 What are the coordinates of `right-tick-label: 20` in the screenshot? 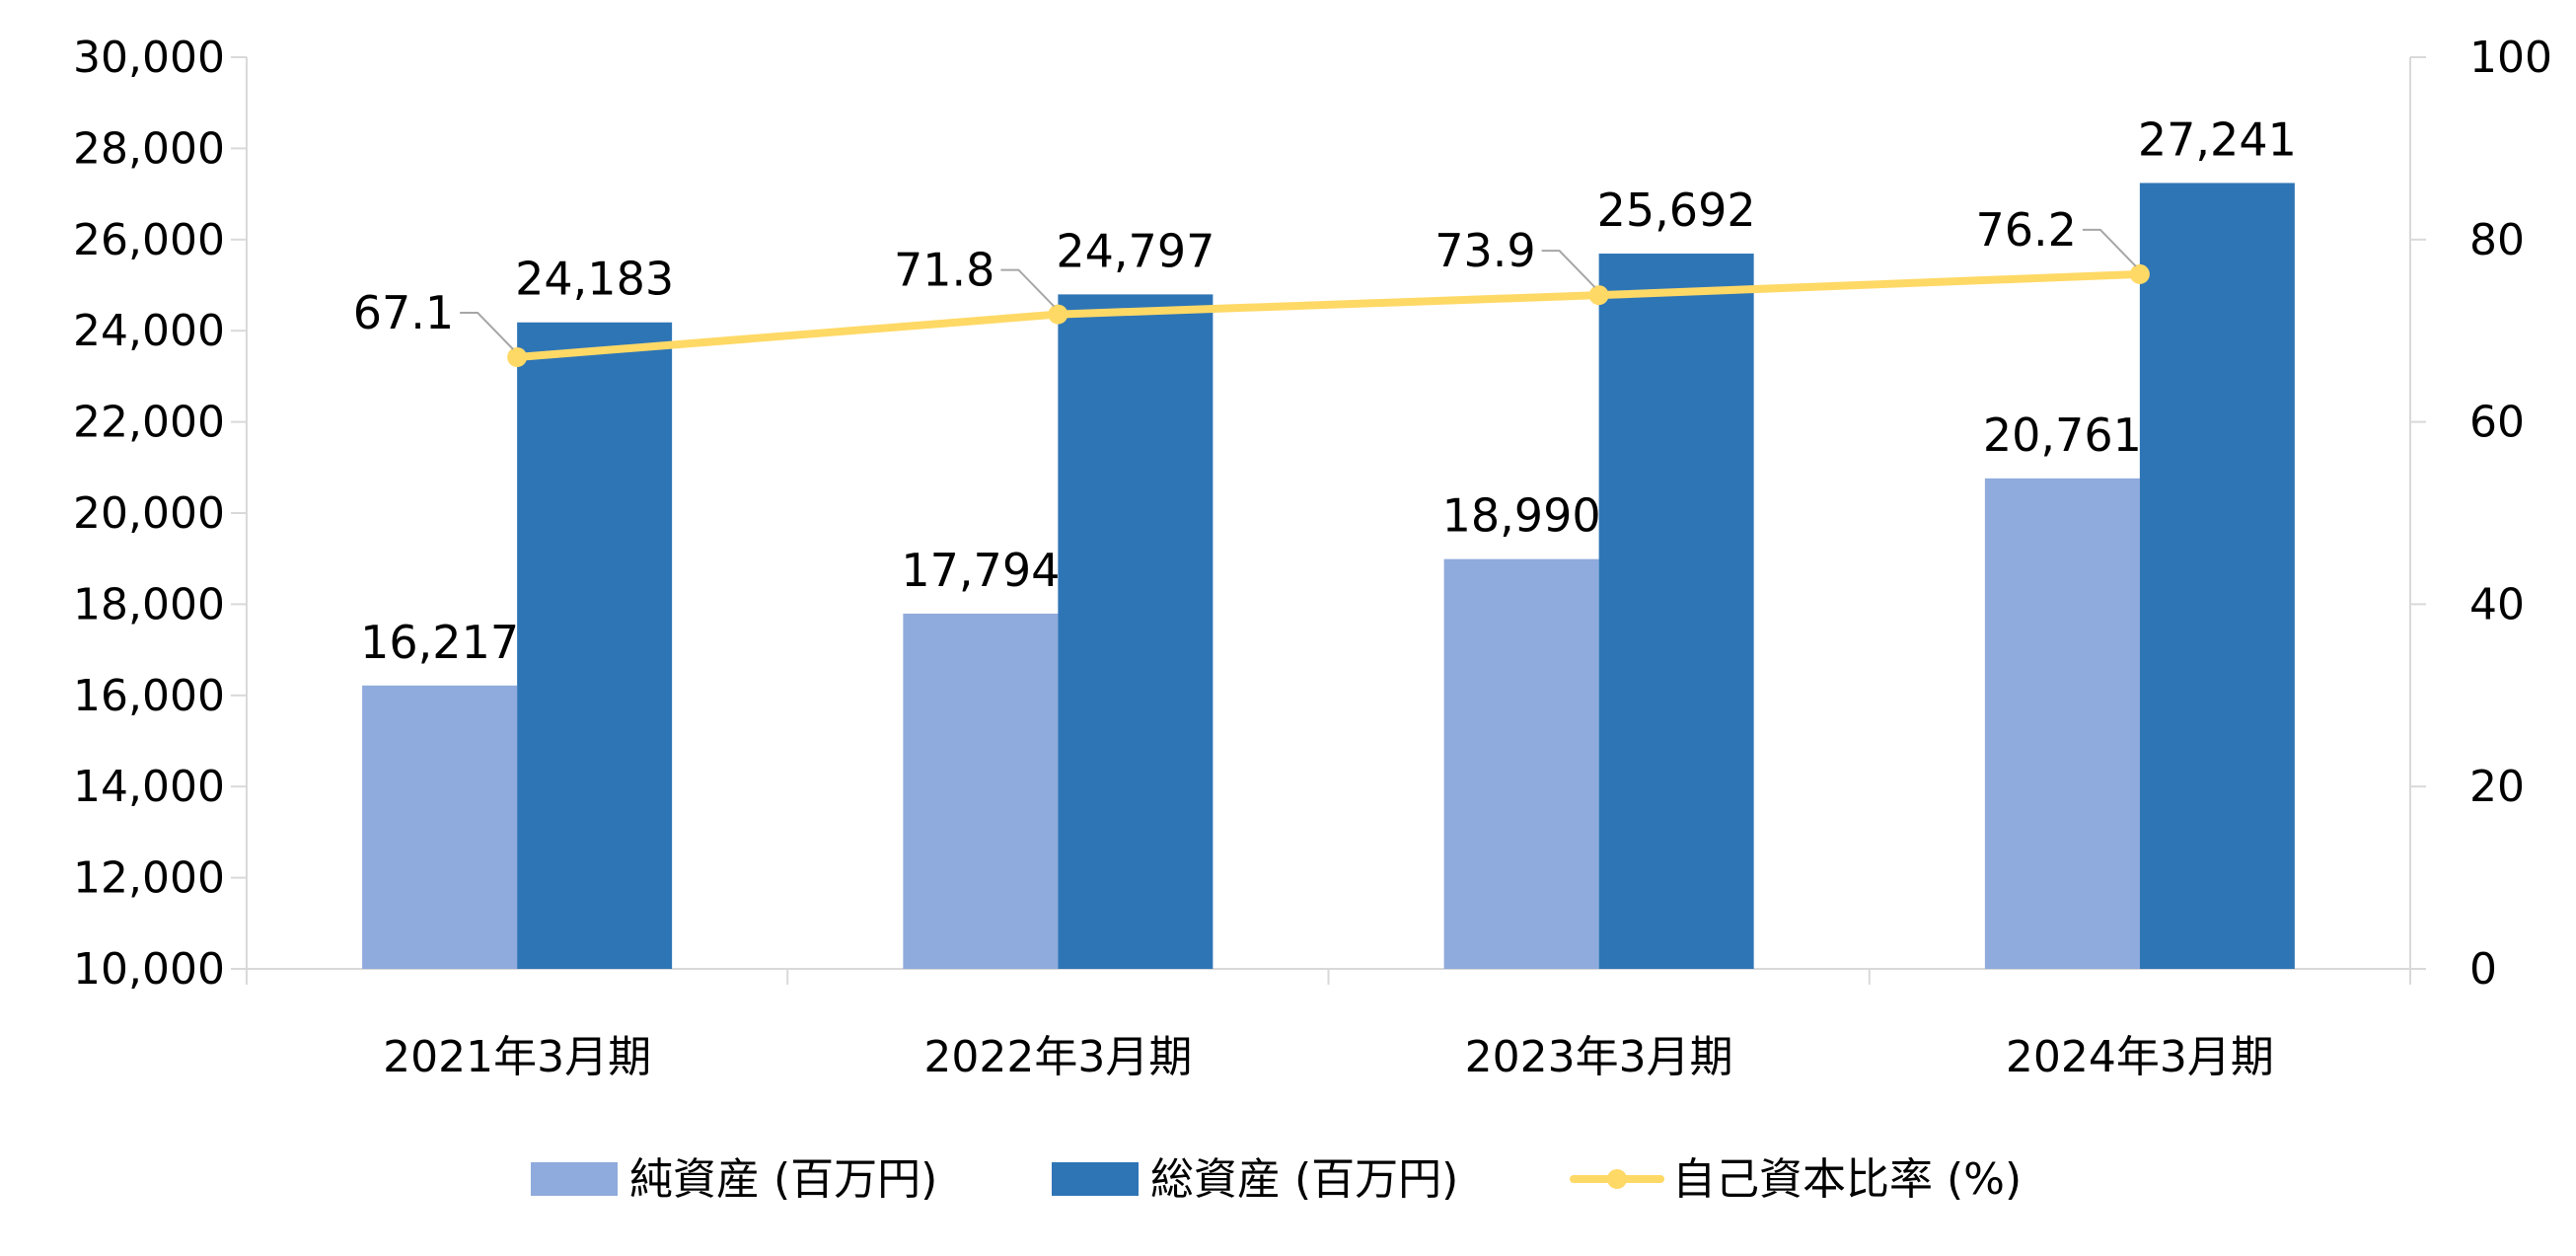 It's located at (2497, 787).